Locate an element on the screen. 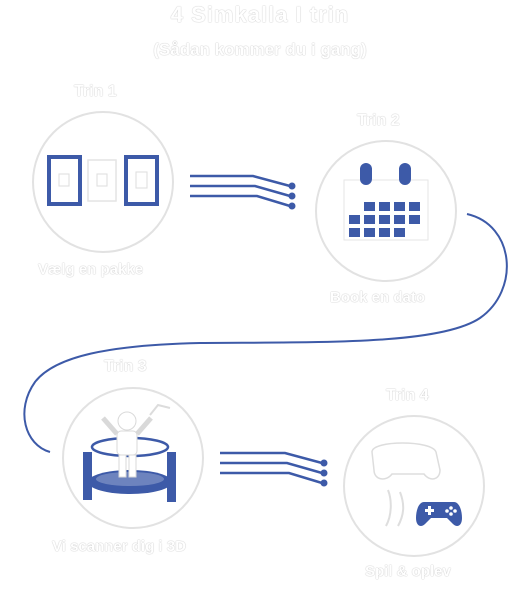 Image resolution: width=520 pixels, height=610 pixels. diagram-title: 4 Simkalla I trin is located at coordinates (260, 14).